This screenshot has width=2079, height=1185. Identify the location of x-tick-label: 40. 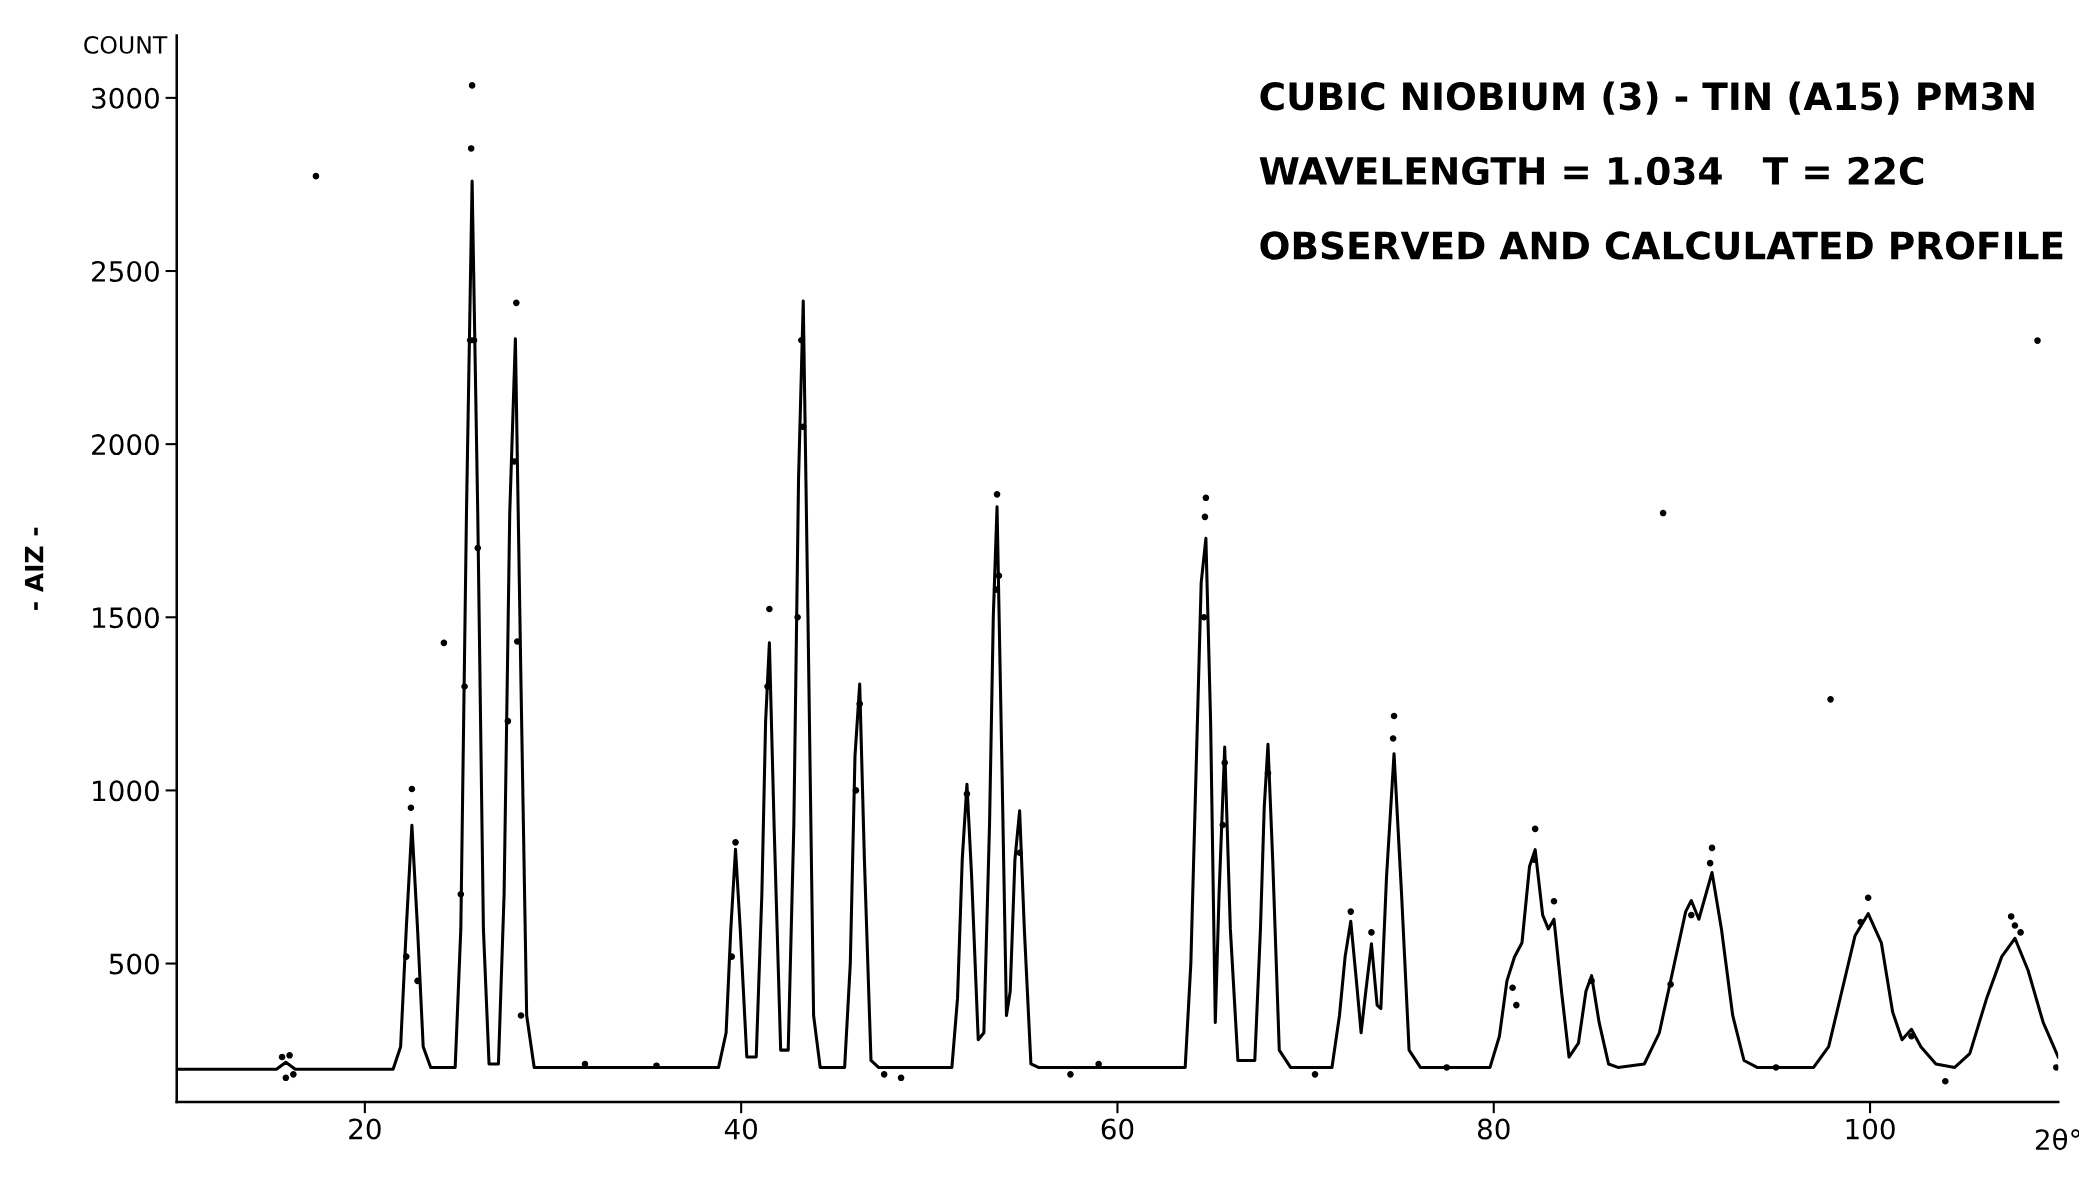
(740, 1129).